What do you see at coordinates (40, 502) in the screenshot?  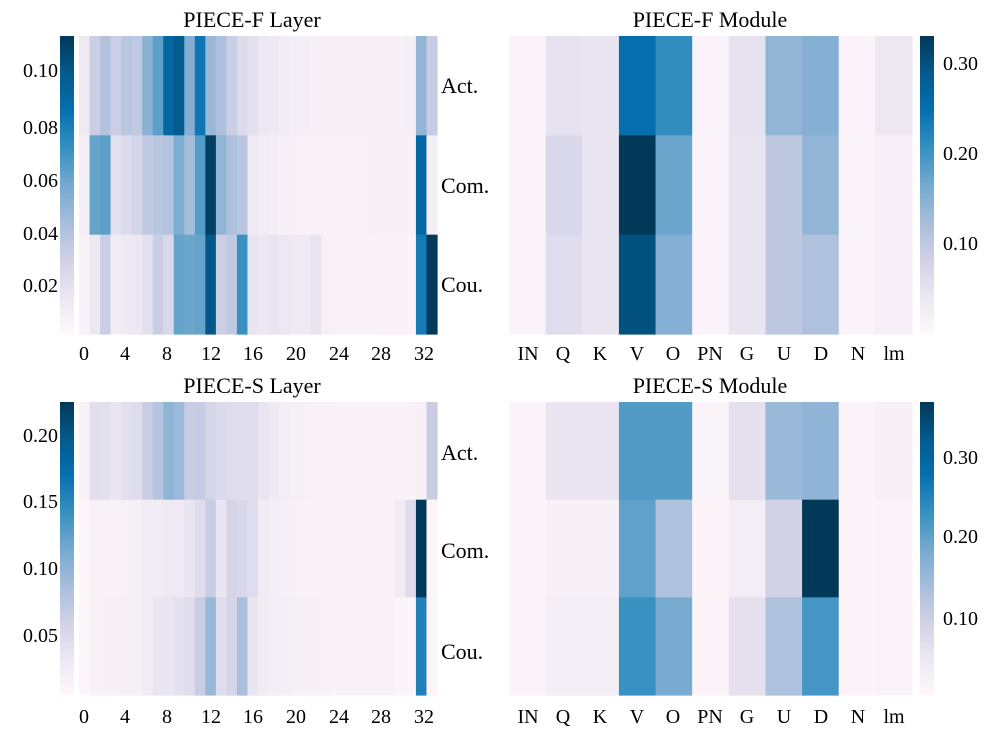 I see `colorbar-tick-label: 0.15` at bounding box center [40, 502].